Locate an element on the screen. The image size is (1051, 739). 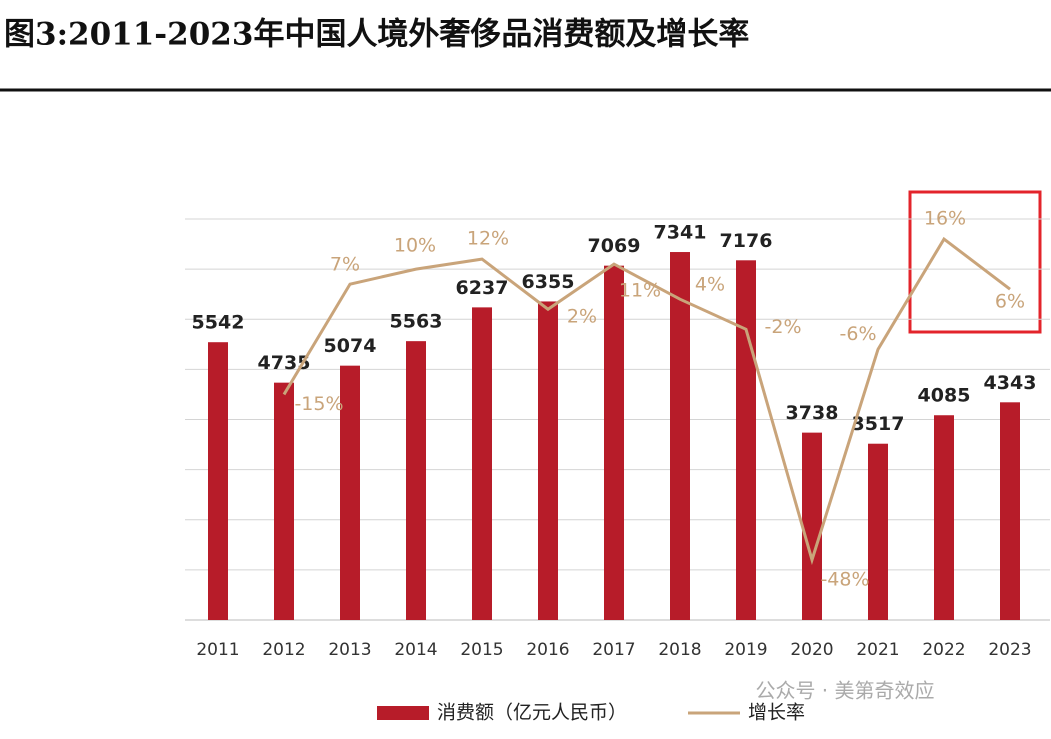
bar-value-label: 5542 is located at coordinates (218, 323).